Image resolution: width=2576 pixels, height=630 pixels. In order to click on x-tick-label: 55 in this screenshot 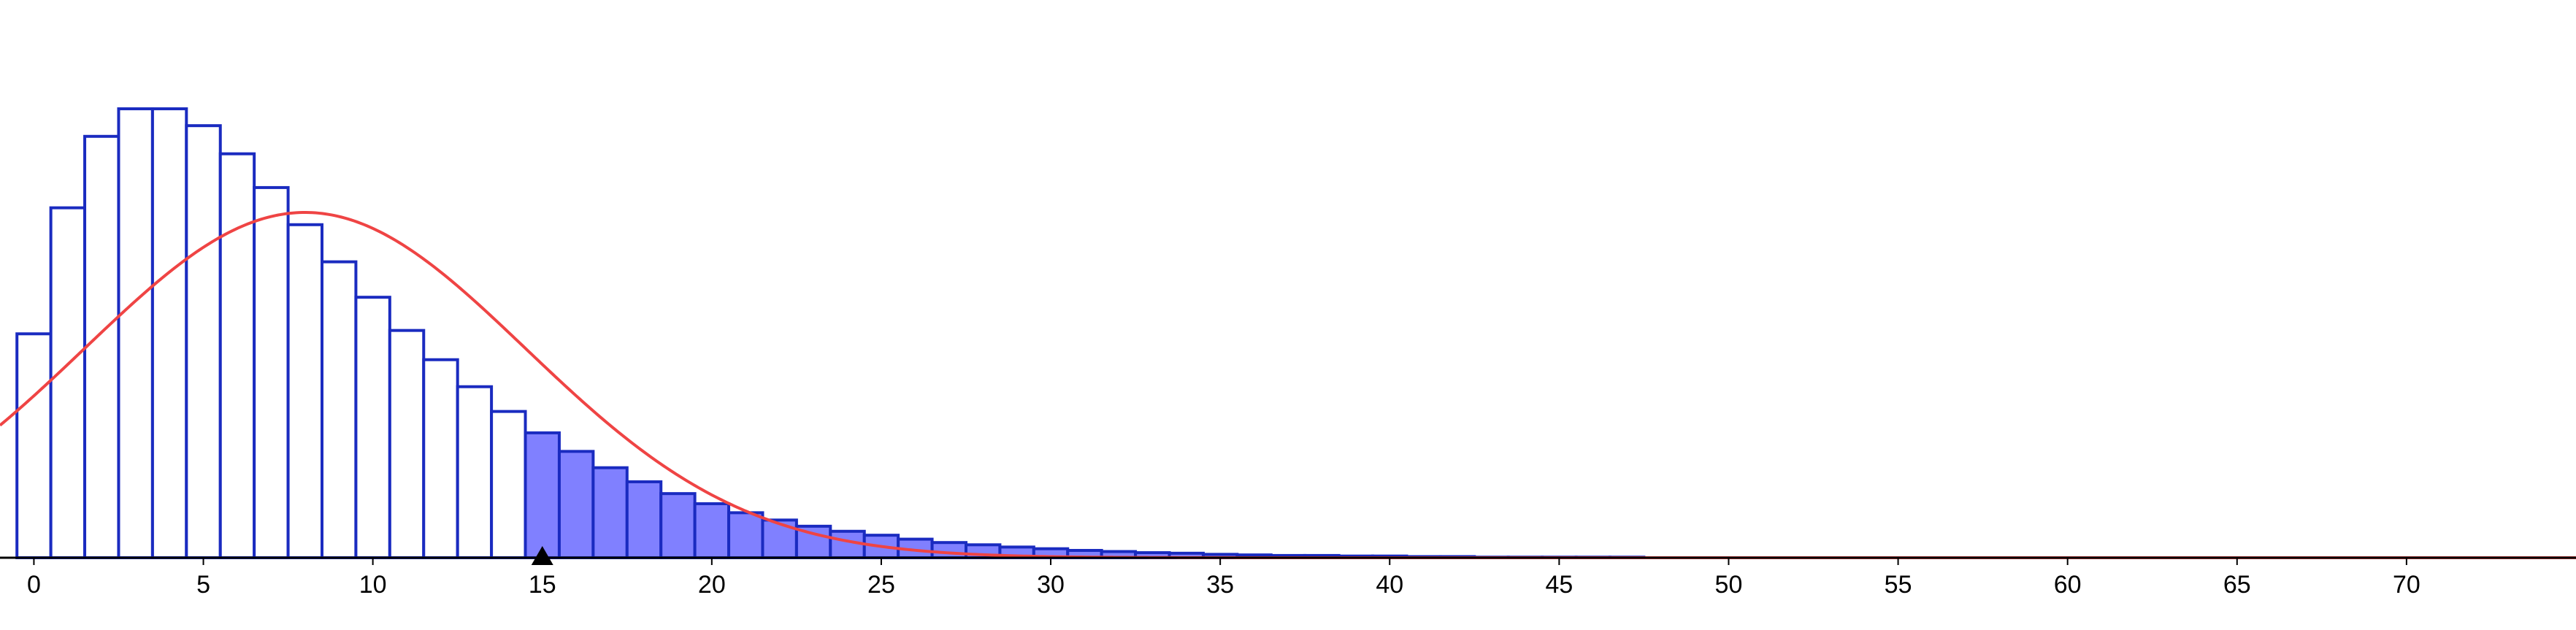, I will do `click(1898, 585)`.